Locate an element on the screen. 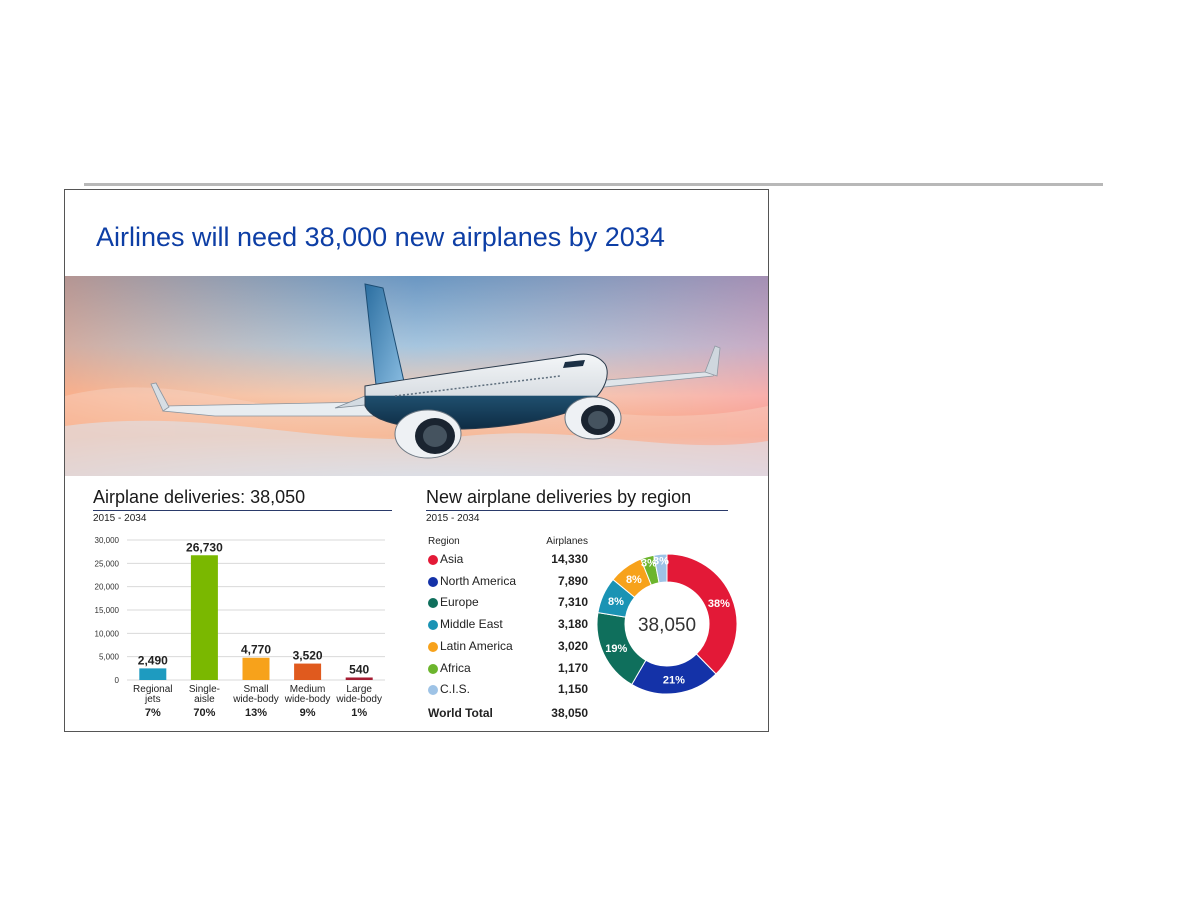 The height and width of the screenshot is (918, 1188). share-label: 9% is located at coordinates (308, 713).